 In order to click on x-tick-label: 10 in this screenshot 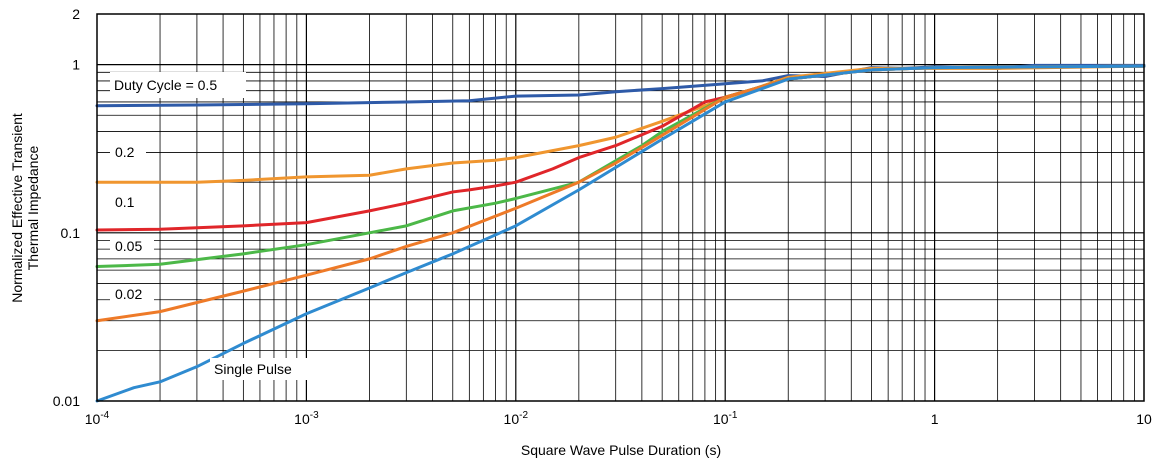, I will do `click(1144, 419)`.